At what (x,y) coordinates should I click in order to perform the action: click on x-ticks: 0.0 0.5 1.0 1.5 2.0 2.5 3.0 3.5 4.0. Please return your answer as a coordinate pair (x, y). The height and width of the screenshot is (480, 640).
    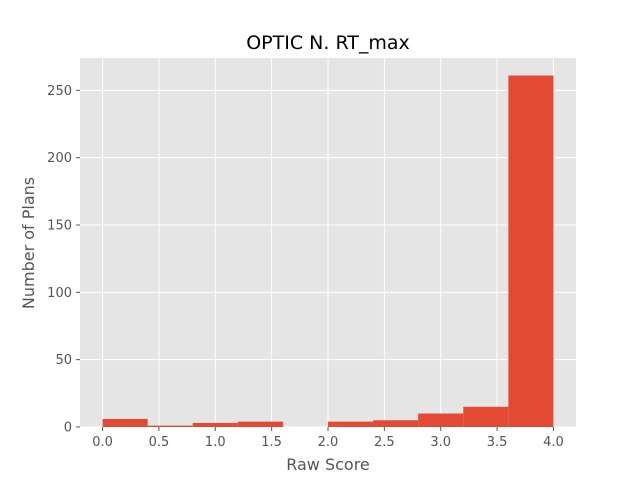
    Looking at the image, I should click on (328, 438).